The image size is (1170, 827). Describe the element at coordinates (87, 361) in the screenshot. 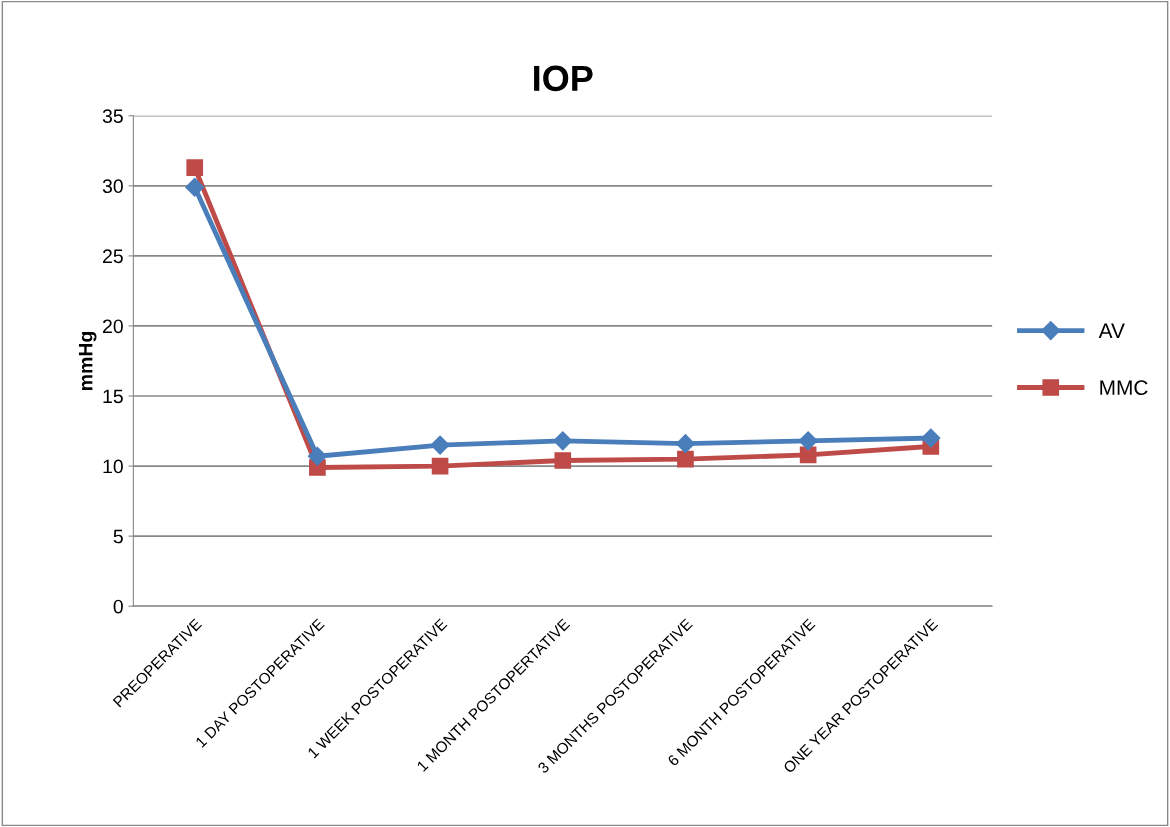

I see `y-axis-title: mmHg` at that location.